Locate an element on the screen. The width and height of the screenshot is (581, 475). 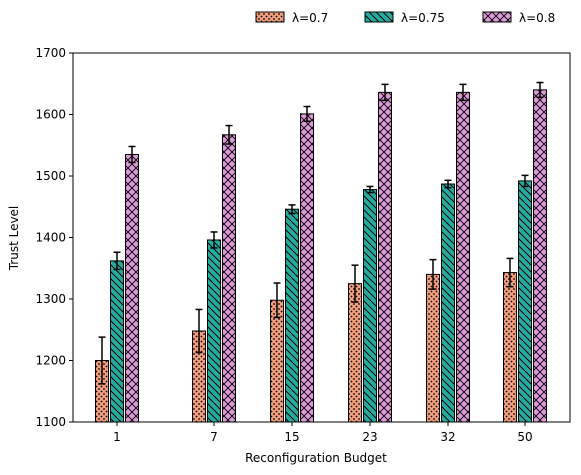
y-tick-label: 1700 is located at coordinates (50, 53).